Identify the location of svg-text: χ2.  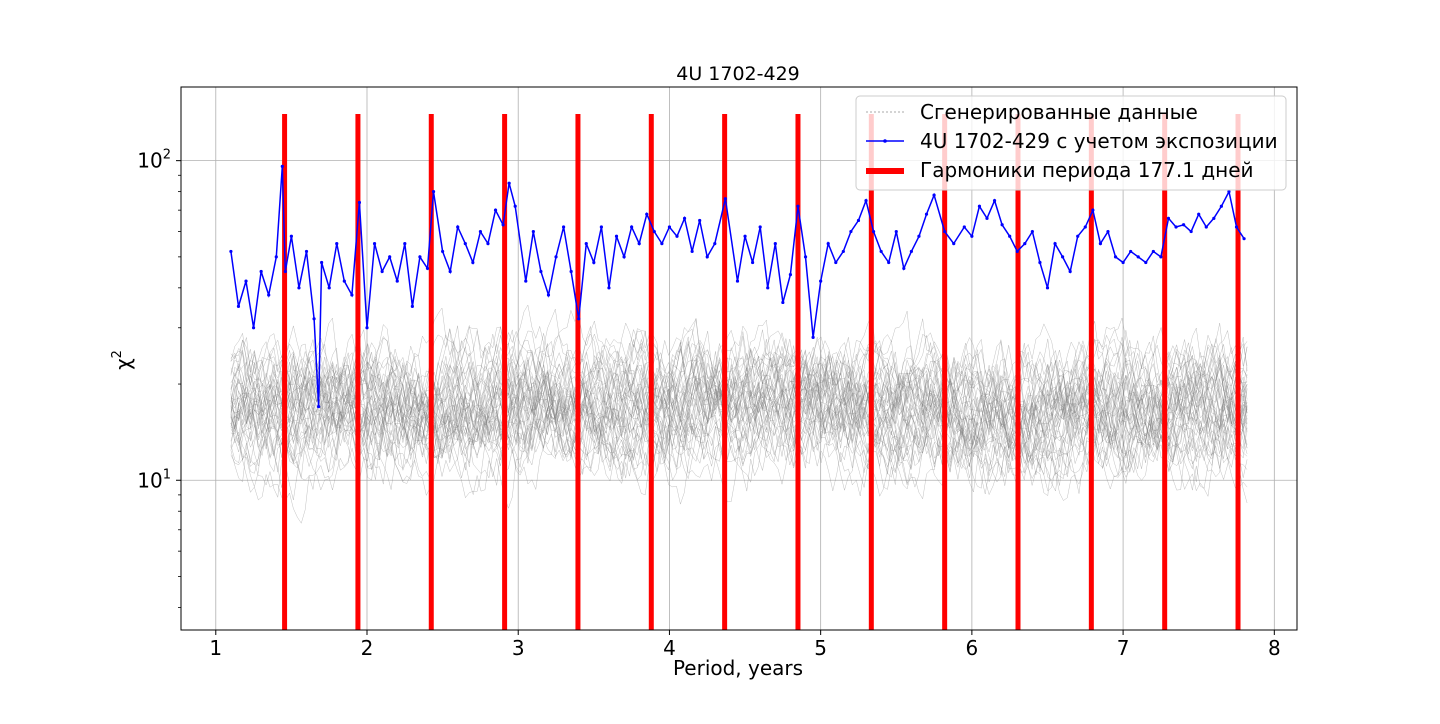
(122, 360).